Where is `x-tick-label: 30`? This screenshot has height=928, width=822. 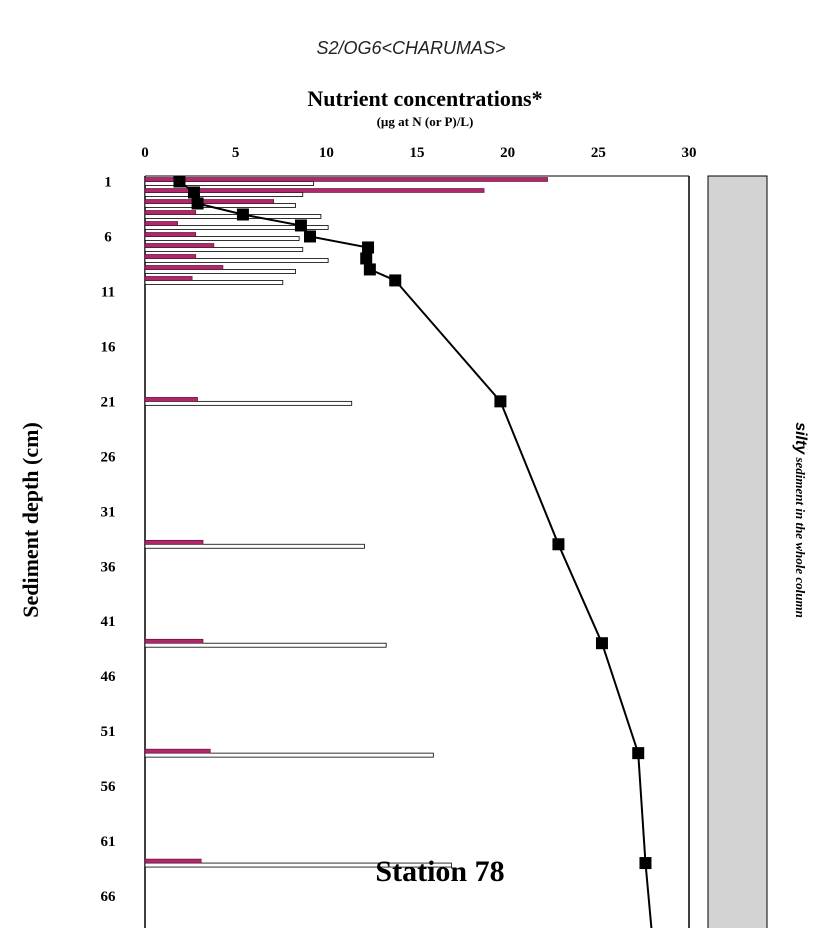 x-tick-label: 30 is located at coordinates (689, 153).